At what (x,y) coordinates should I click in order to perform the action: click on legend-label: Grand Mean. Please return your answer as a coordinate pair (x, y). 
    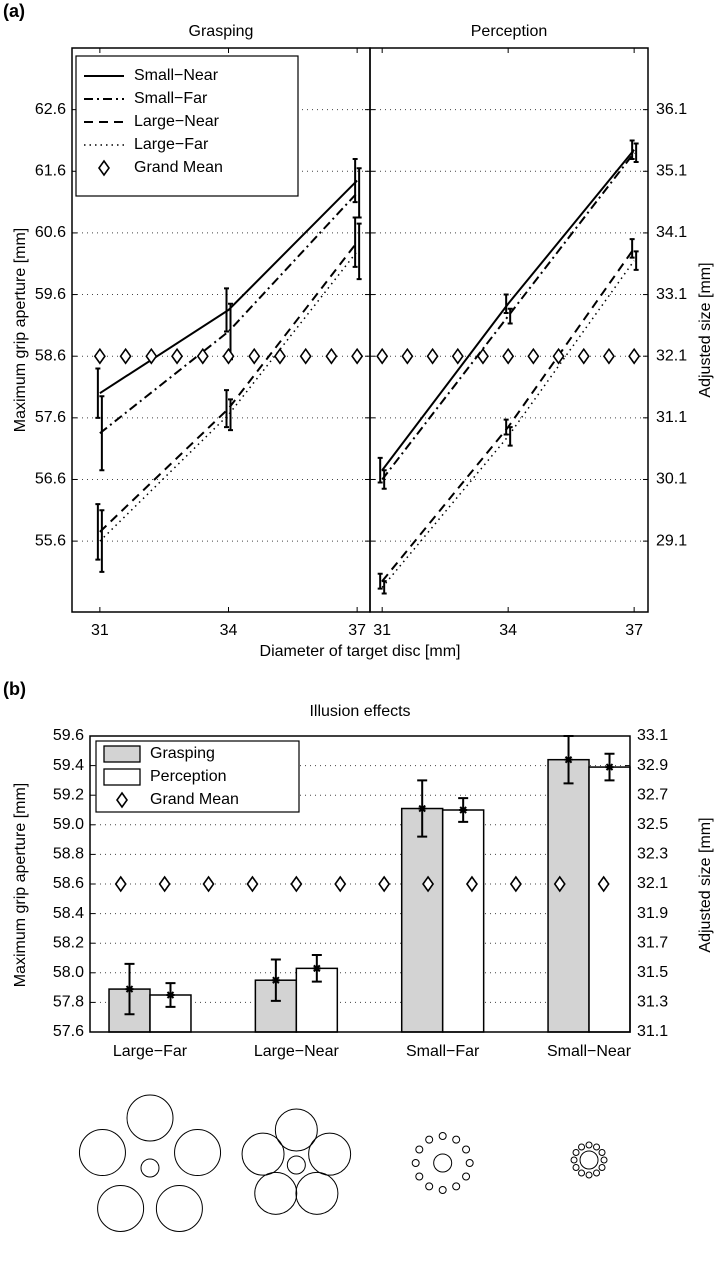
    Looking at the image, I should click on (194, 799).